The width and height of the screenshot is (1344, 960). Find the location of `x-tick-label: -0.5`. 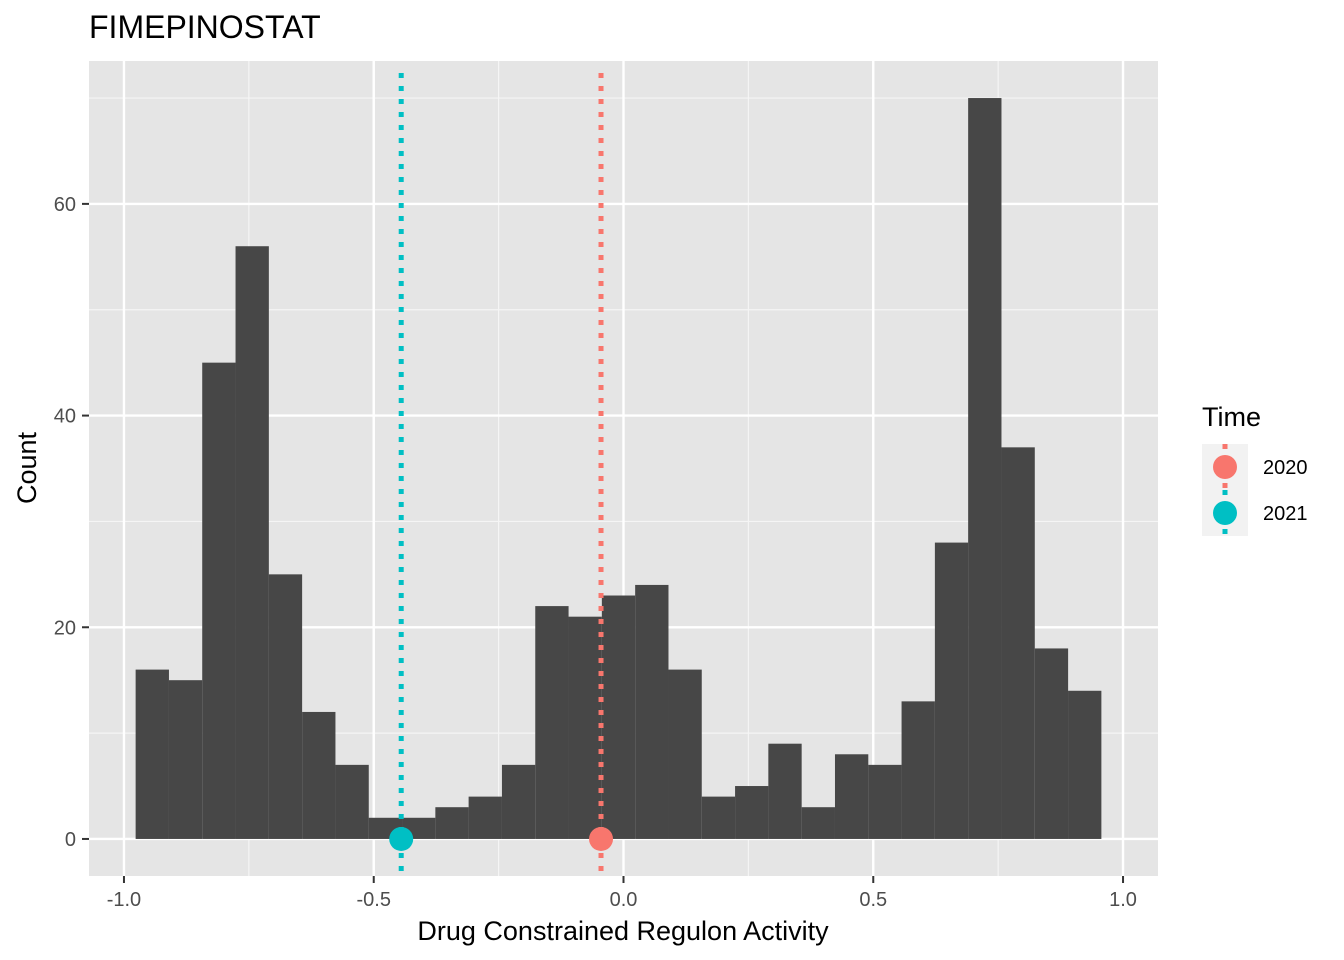

x-tick-label: -0.5 is located at coordinates (373, 900).